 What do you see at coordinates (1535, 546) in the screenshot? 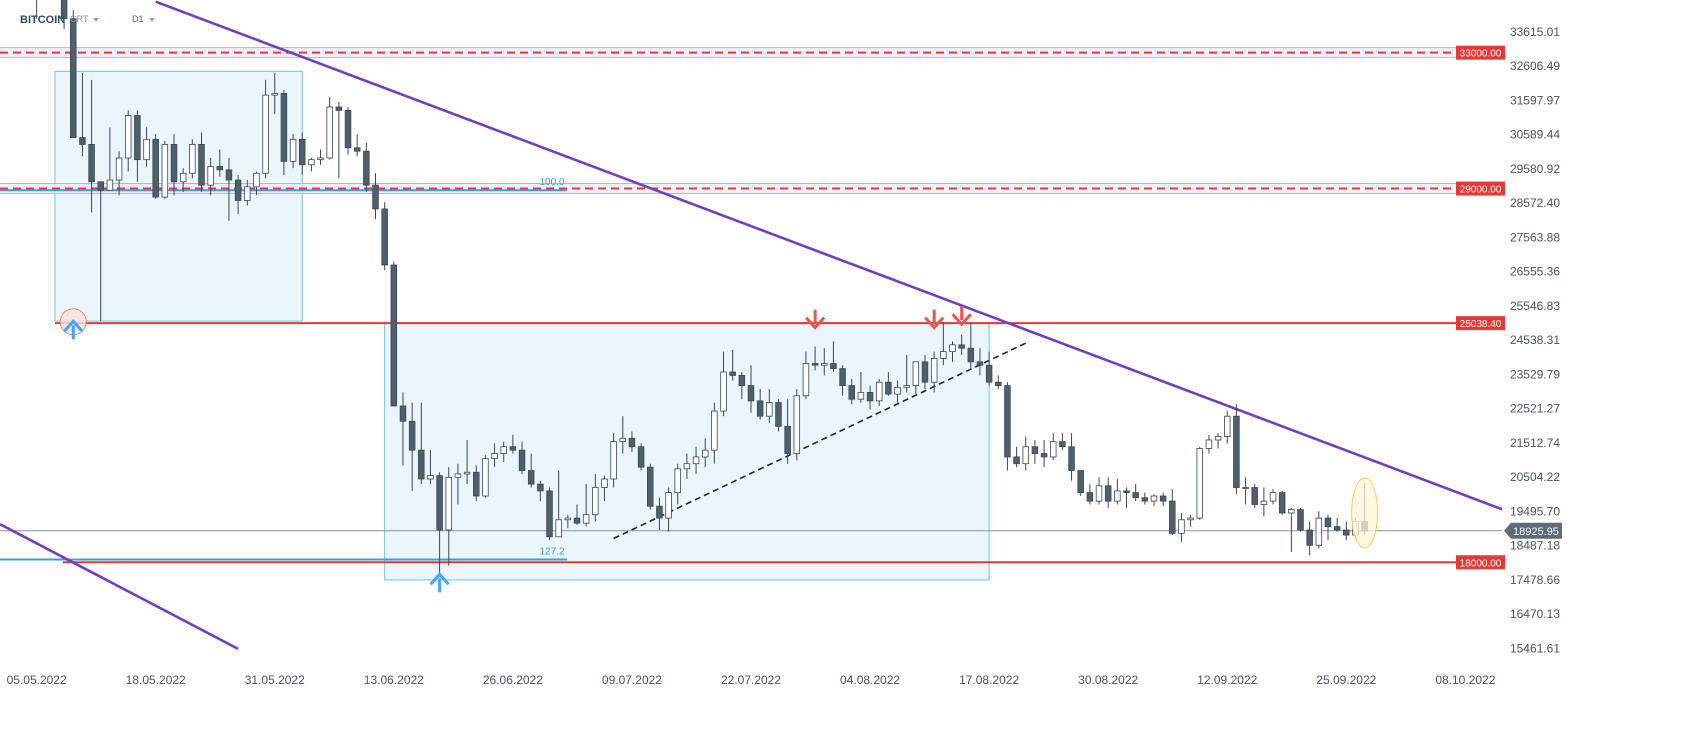
I see `y-tick-label: 18487.18` at bounding box center [1535, 546].